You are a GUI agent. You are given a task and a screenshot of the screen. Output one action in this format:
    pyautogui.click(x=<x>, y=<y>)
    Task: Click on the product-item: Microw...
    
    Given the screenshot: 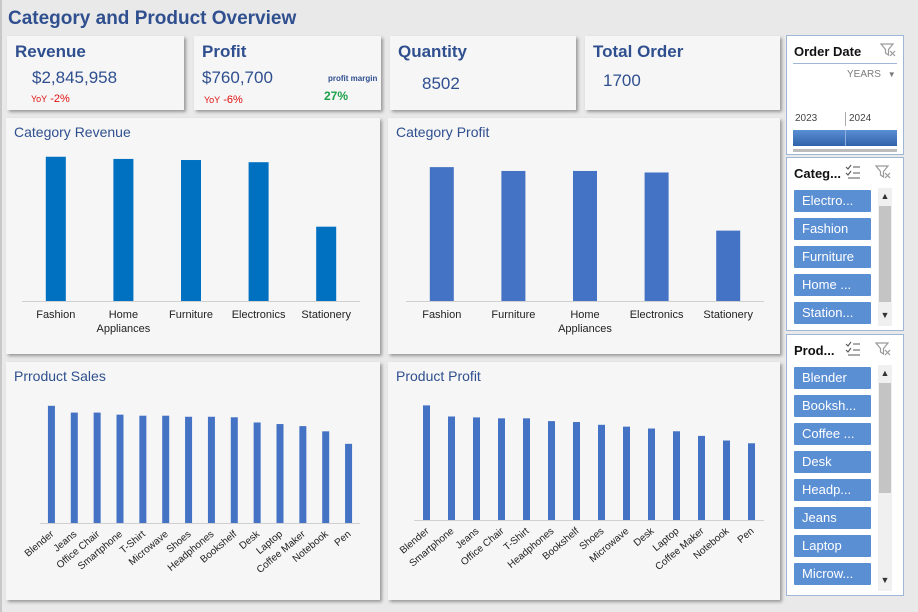 What is the action you would take?
    pyautogui.click(x=832, y=574)
    